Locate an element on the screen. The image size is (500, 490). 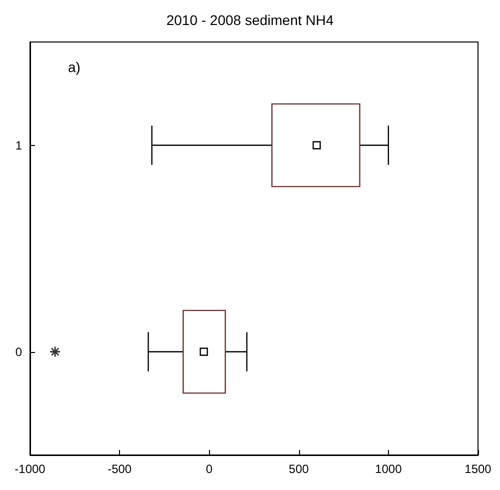
x-tick-label: -500 is located at coordinates (120, 469).